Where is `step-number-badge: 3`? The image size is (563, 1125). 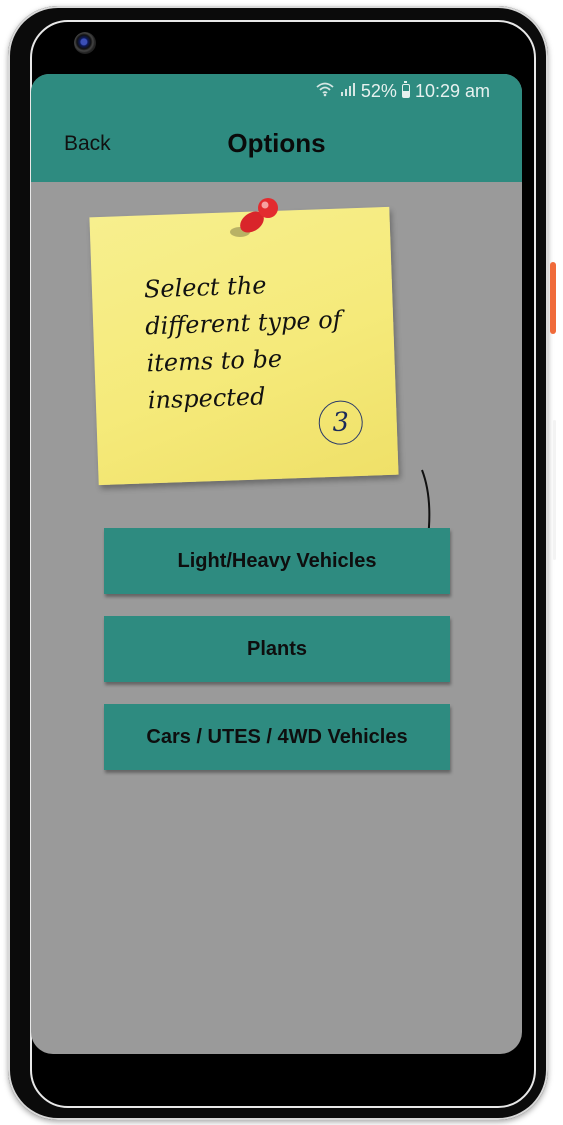 step-number-badge: 3 is located at coordinates (340, 422).